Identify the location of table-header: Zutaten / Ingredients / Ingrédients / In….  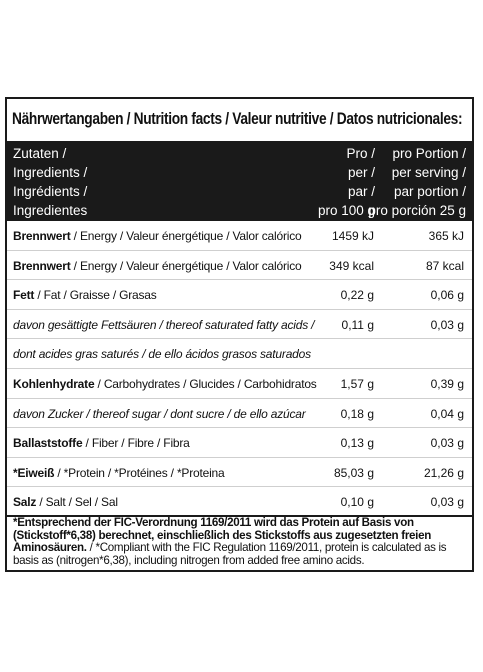
(239, 181).